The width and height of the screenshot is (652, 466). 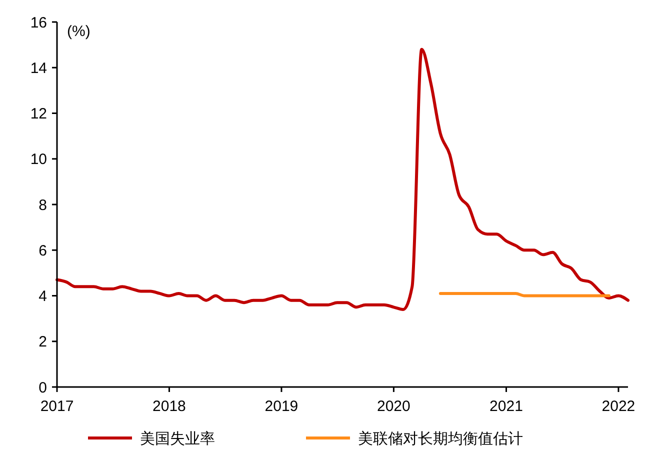 What do you see at coordinates (619, 406) in the screenshot?
I see `x-tick-label: 2022` at bounding box center [619, 406].